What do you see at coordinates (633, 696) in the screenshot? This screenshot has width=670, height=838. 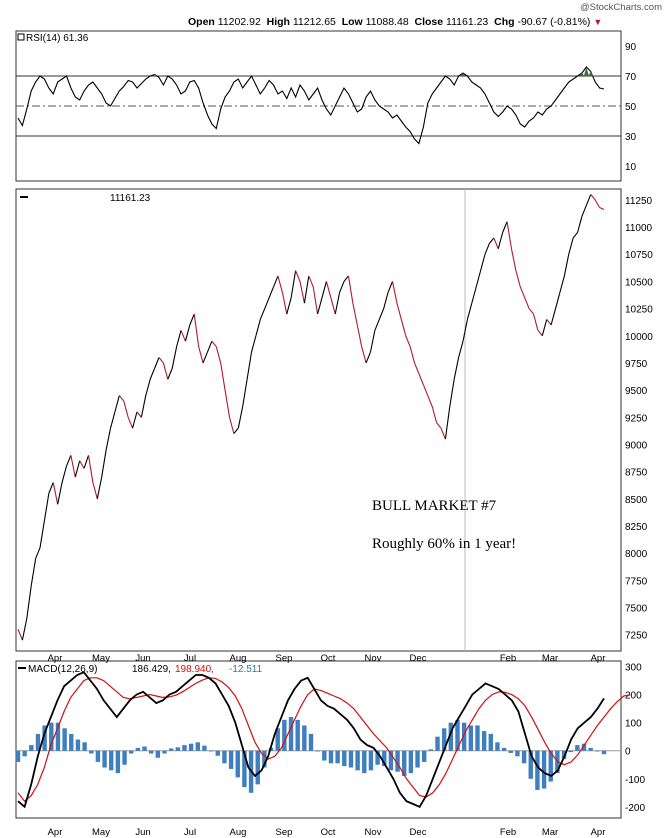 I see `macd-ytick-label: 200` at bounding box center [633, 696].